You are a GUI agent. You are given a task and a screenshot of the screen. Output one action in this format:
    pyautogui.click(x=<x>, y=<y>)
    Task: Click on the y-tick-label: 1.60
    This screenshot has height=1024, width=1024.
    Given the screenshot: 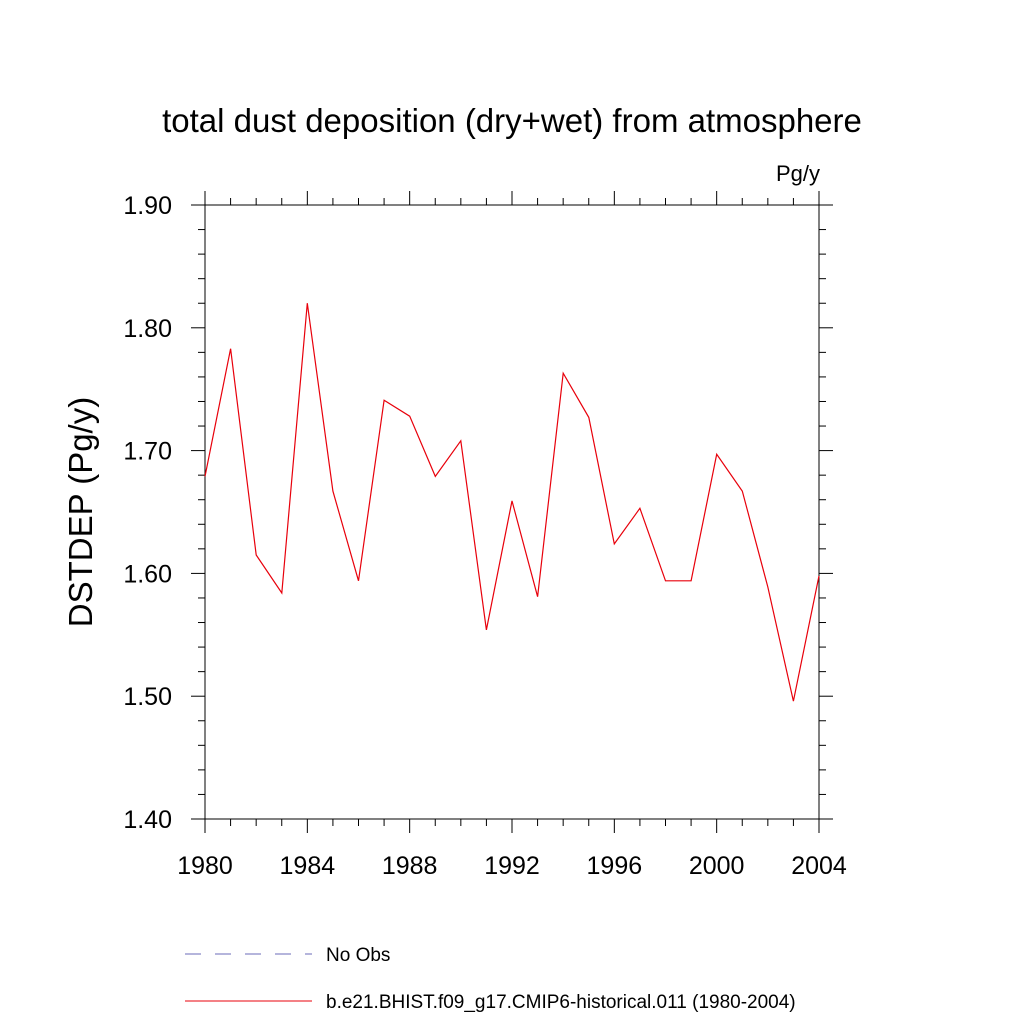 What is the action you would take?
    pyautogui.click(x=147, y=574)
    